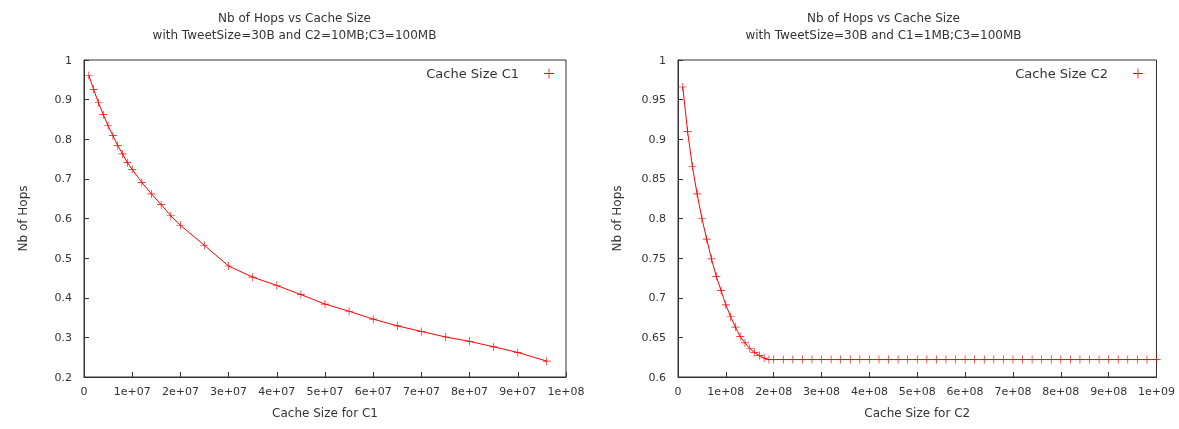 Image resolution: width=1179 pixels, height=429 pixels. I want to click on x-tick-label: 8e+07, so click(470, 391).